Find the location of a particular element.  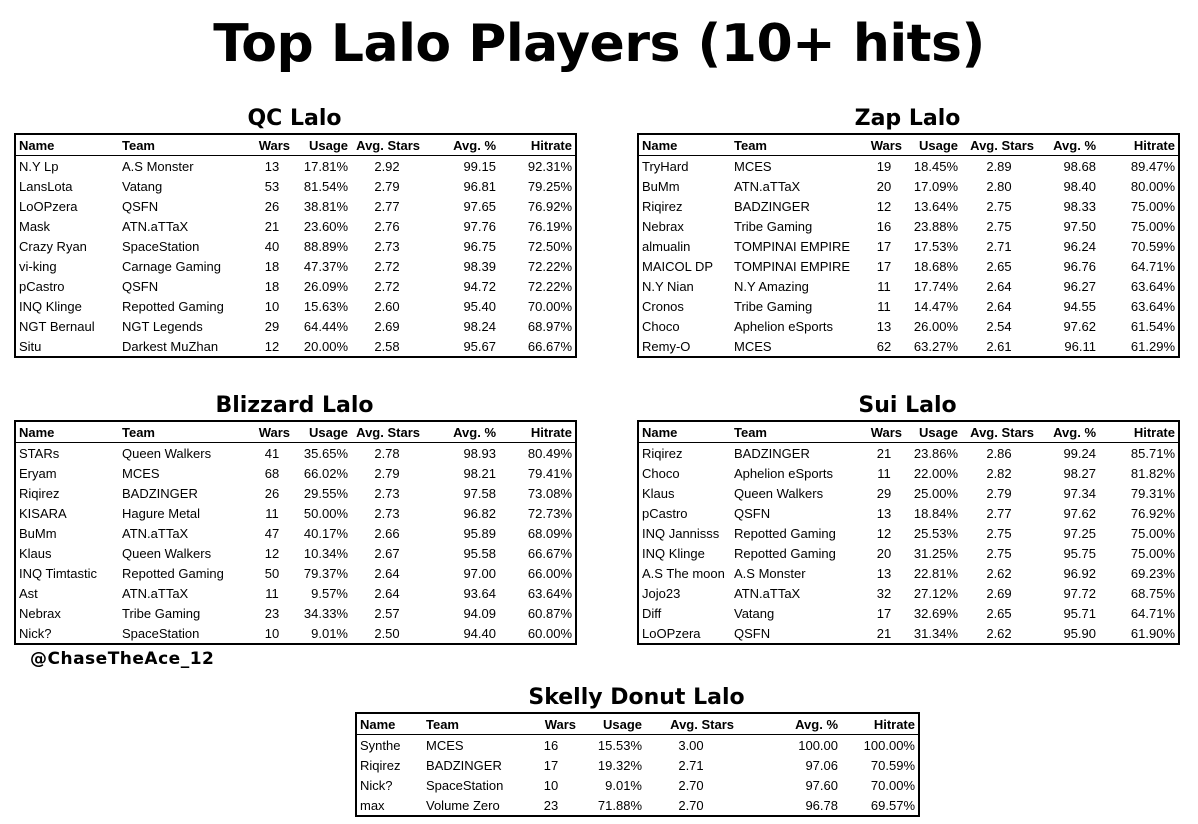

cell-avg-pct: 100.00 is located at coordinates (818, 745).